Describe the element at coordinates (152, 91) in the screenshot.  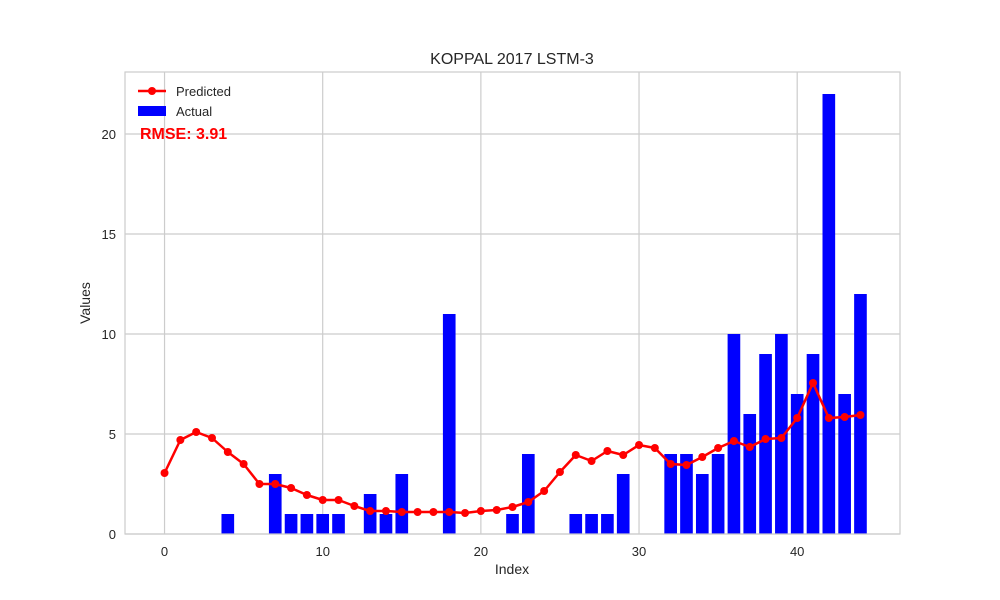
I see `legend-predicted-marker-icon` at that location.